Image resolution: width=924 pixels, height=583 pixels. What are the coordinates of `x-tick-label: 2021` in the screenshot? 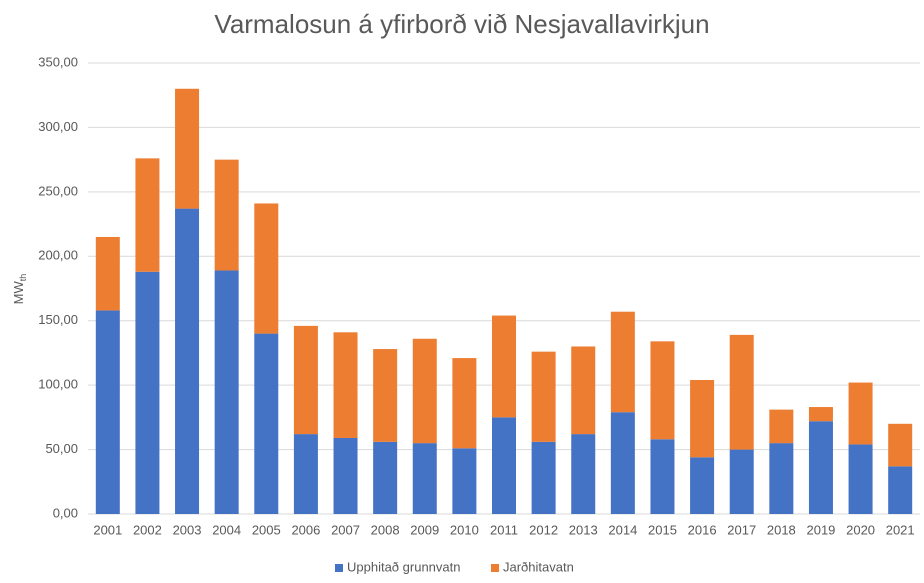 It's located at (900, 529).